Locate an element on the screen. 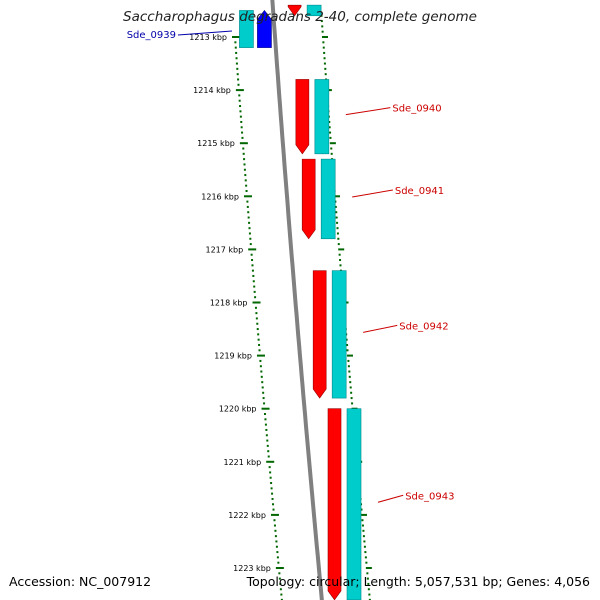  reverse-gene-arrow is located at coordinates (264, 28).